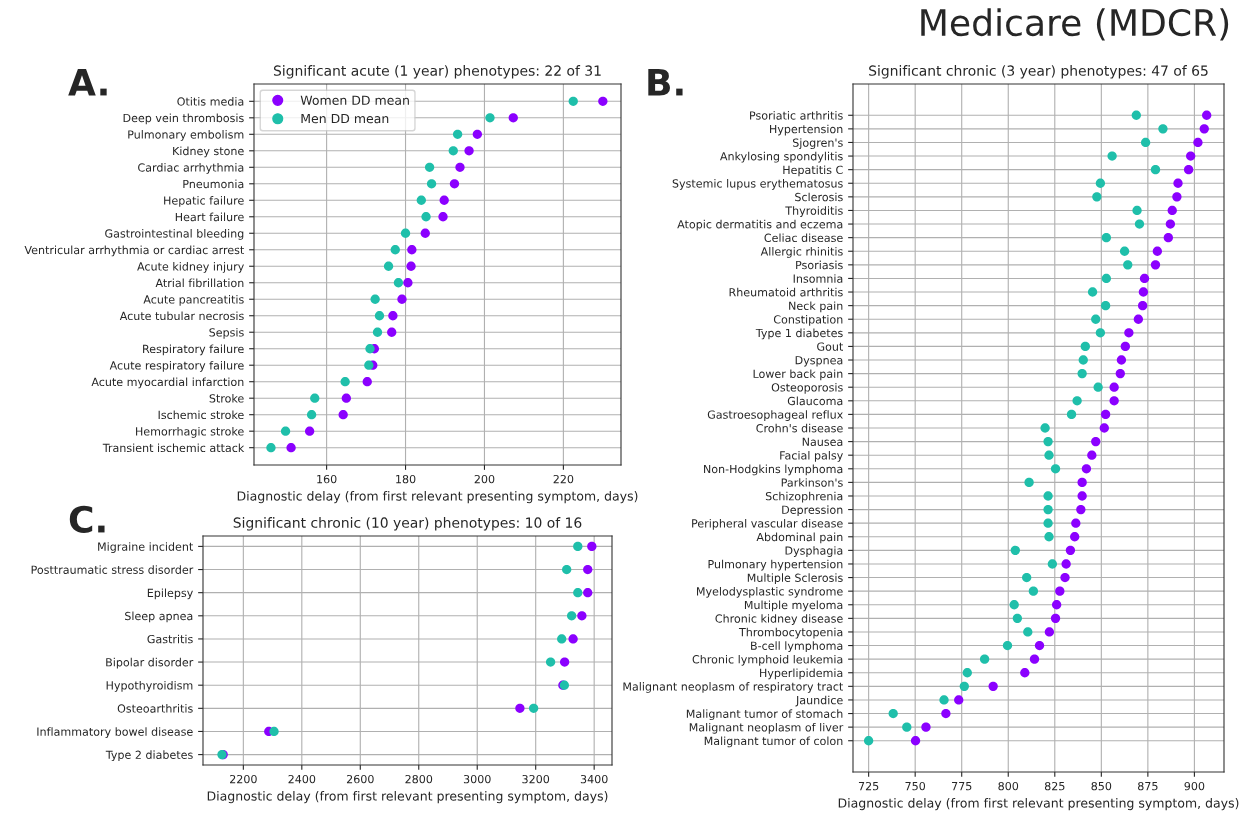  What do you see at coordinates (806, 130) in the screenshot?
I see `y-tick-label: Hypertension` at bounding box center [806, 130].